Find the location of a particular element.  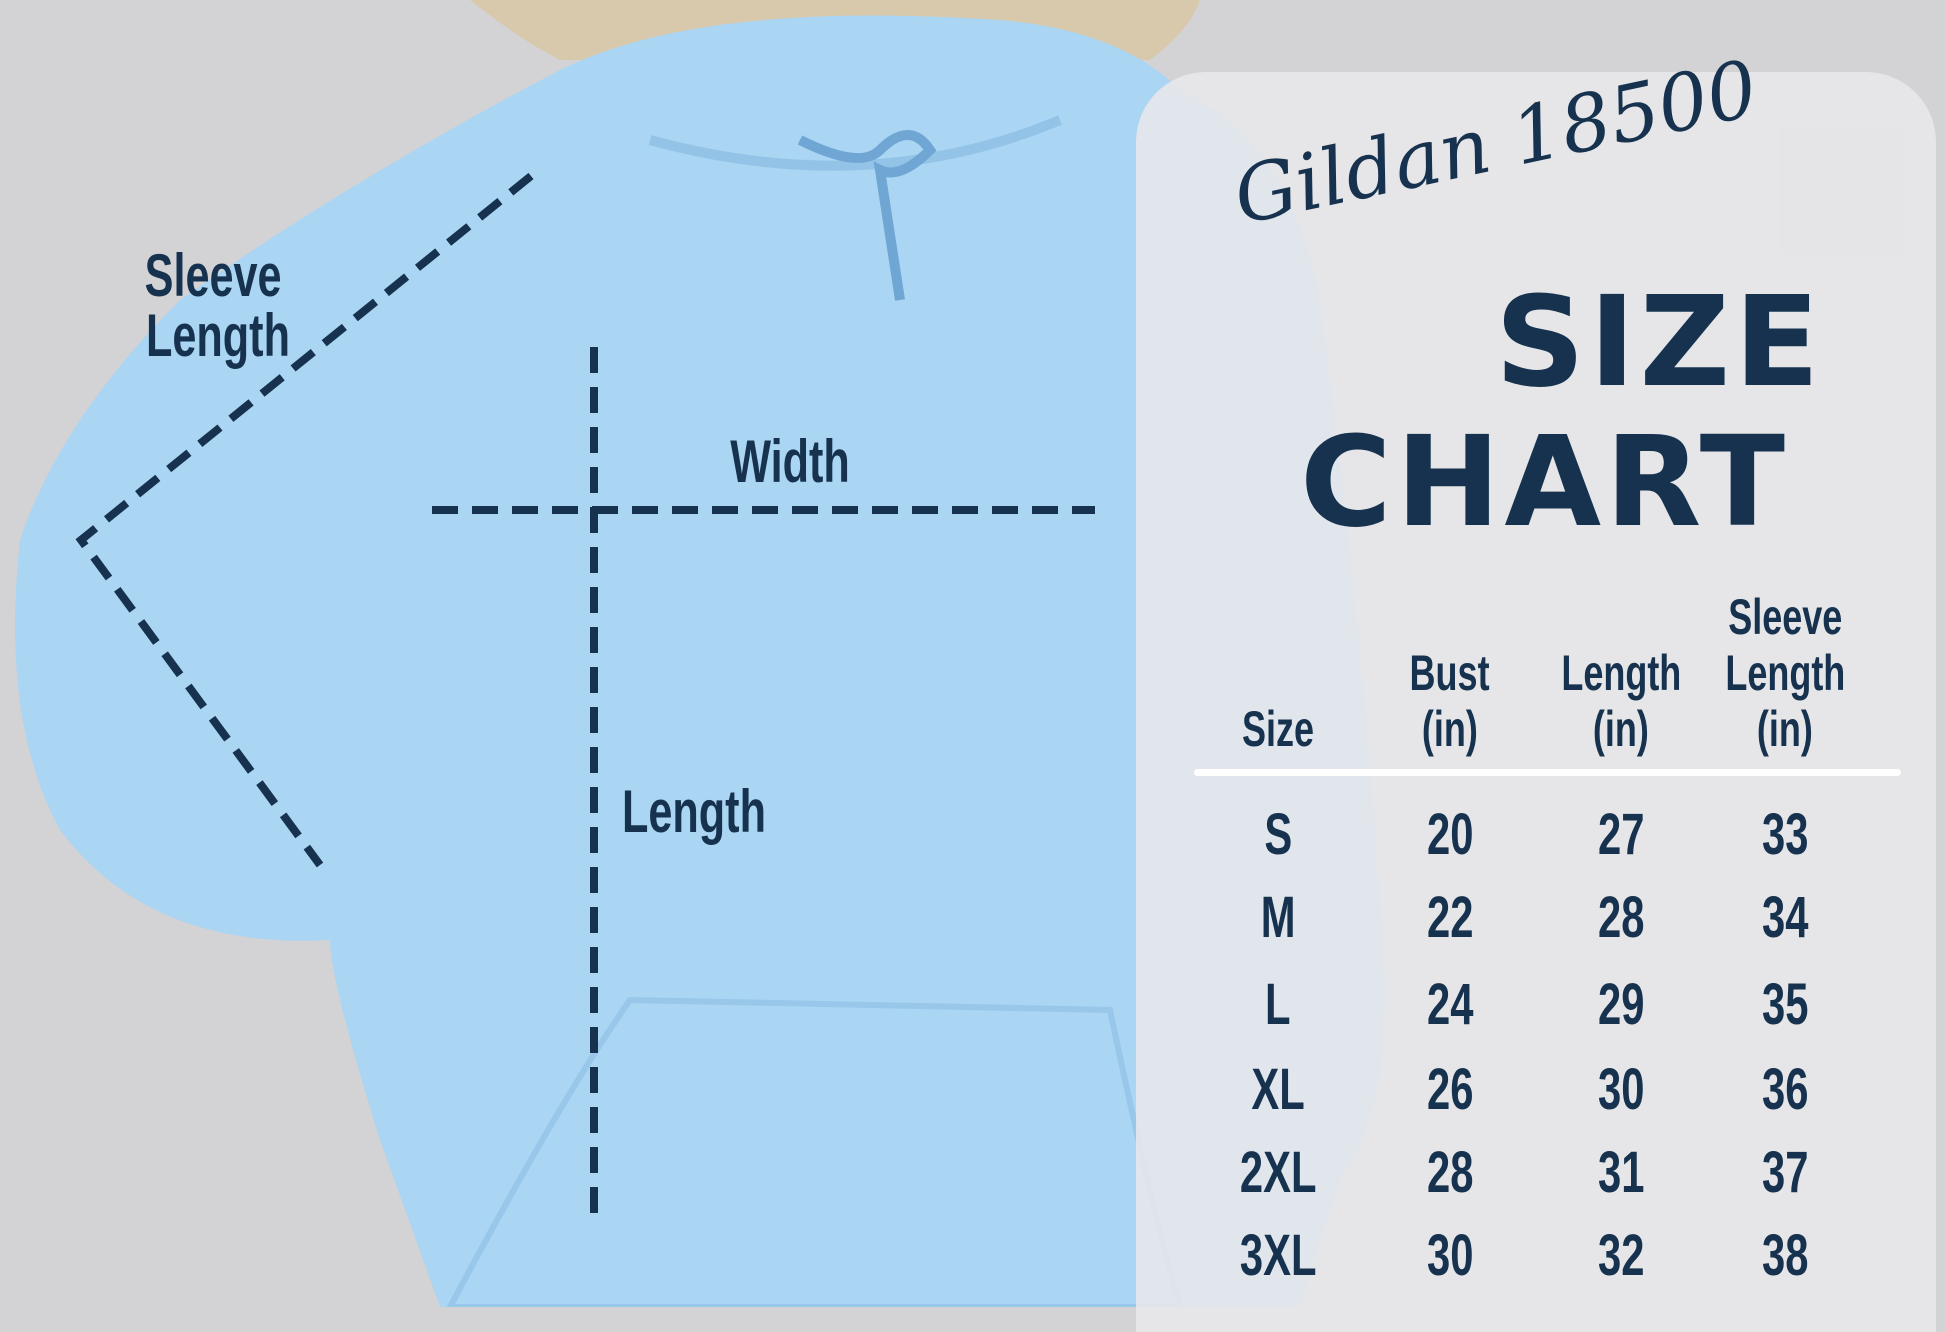

measurement-cell: 33 is located at coordinates (1785, 835).